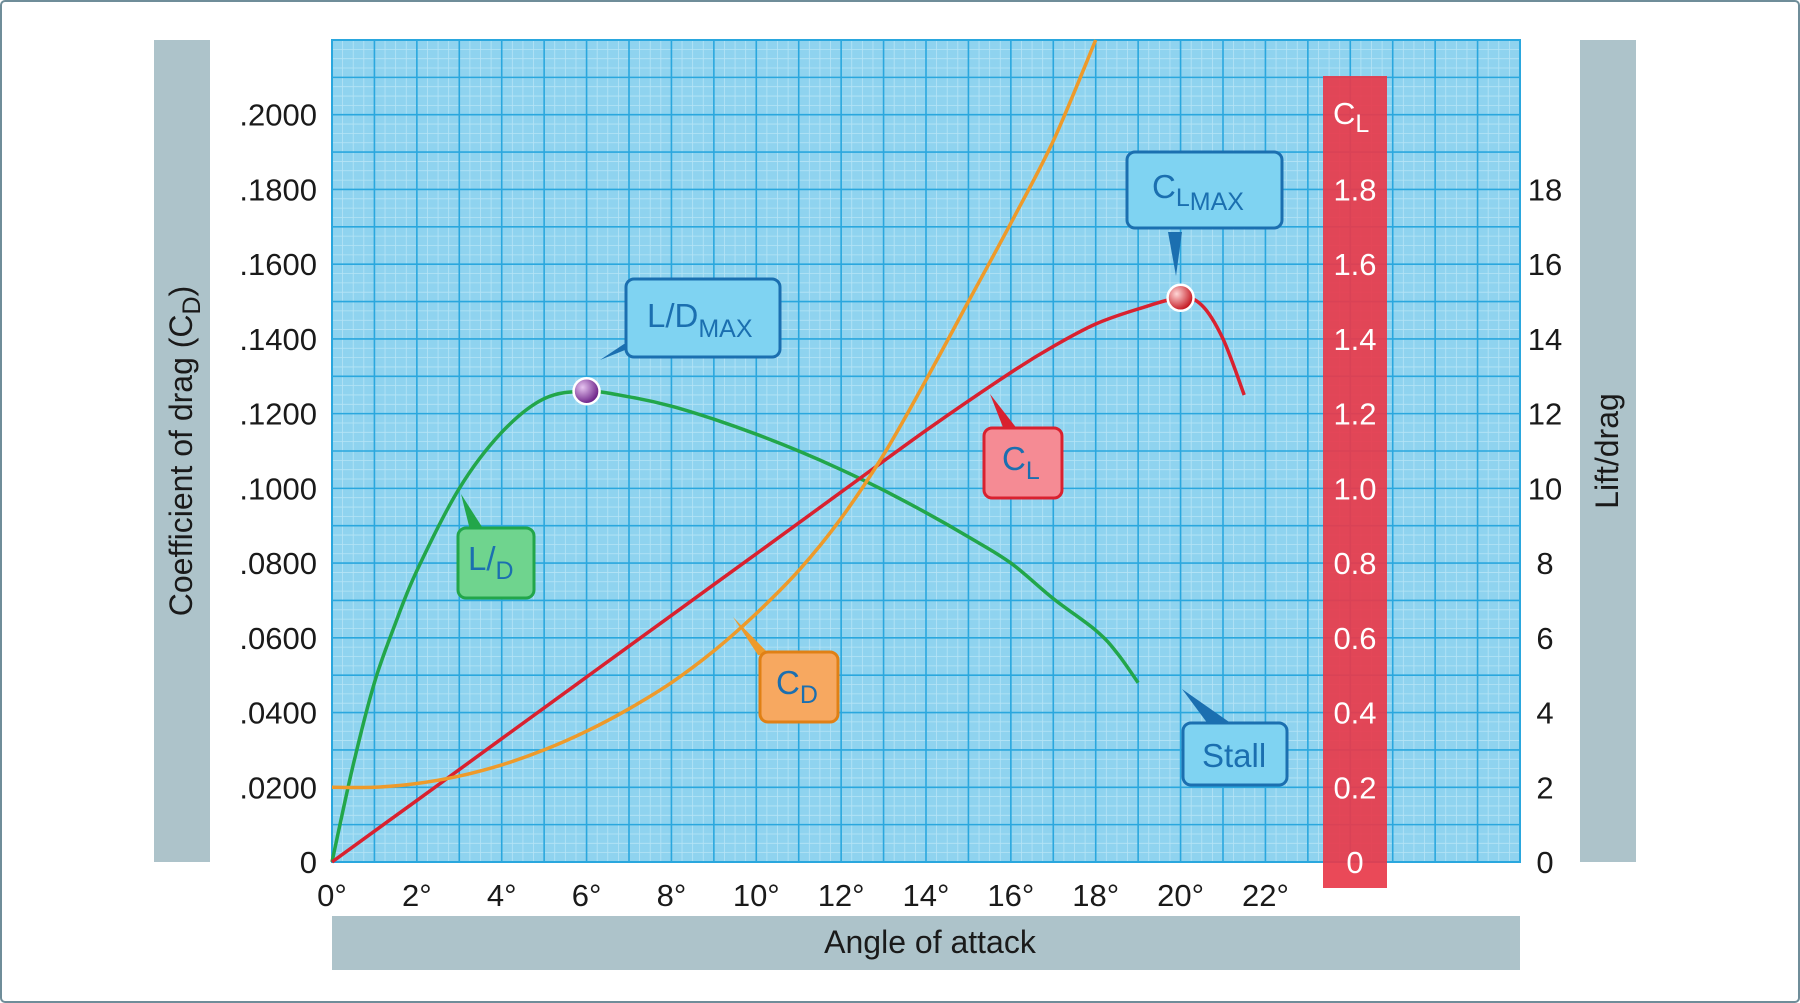  I want to click on y-left-tick-label: .2000, so click(278, 115).